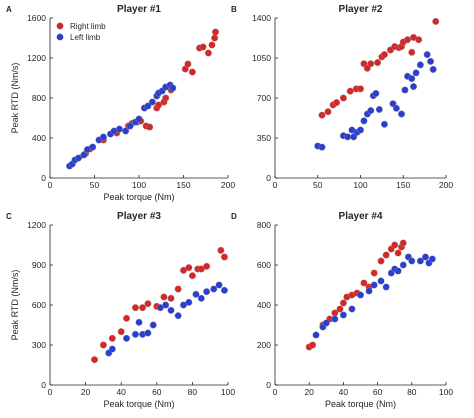 Image resolution: width=474 pixels, height=418 pixels. Describe the element at coordinates (86, 392) in the screenshot. I see `x-tick-label: 20` at that location.